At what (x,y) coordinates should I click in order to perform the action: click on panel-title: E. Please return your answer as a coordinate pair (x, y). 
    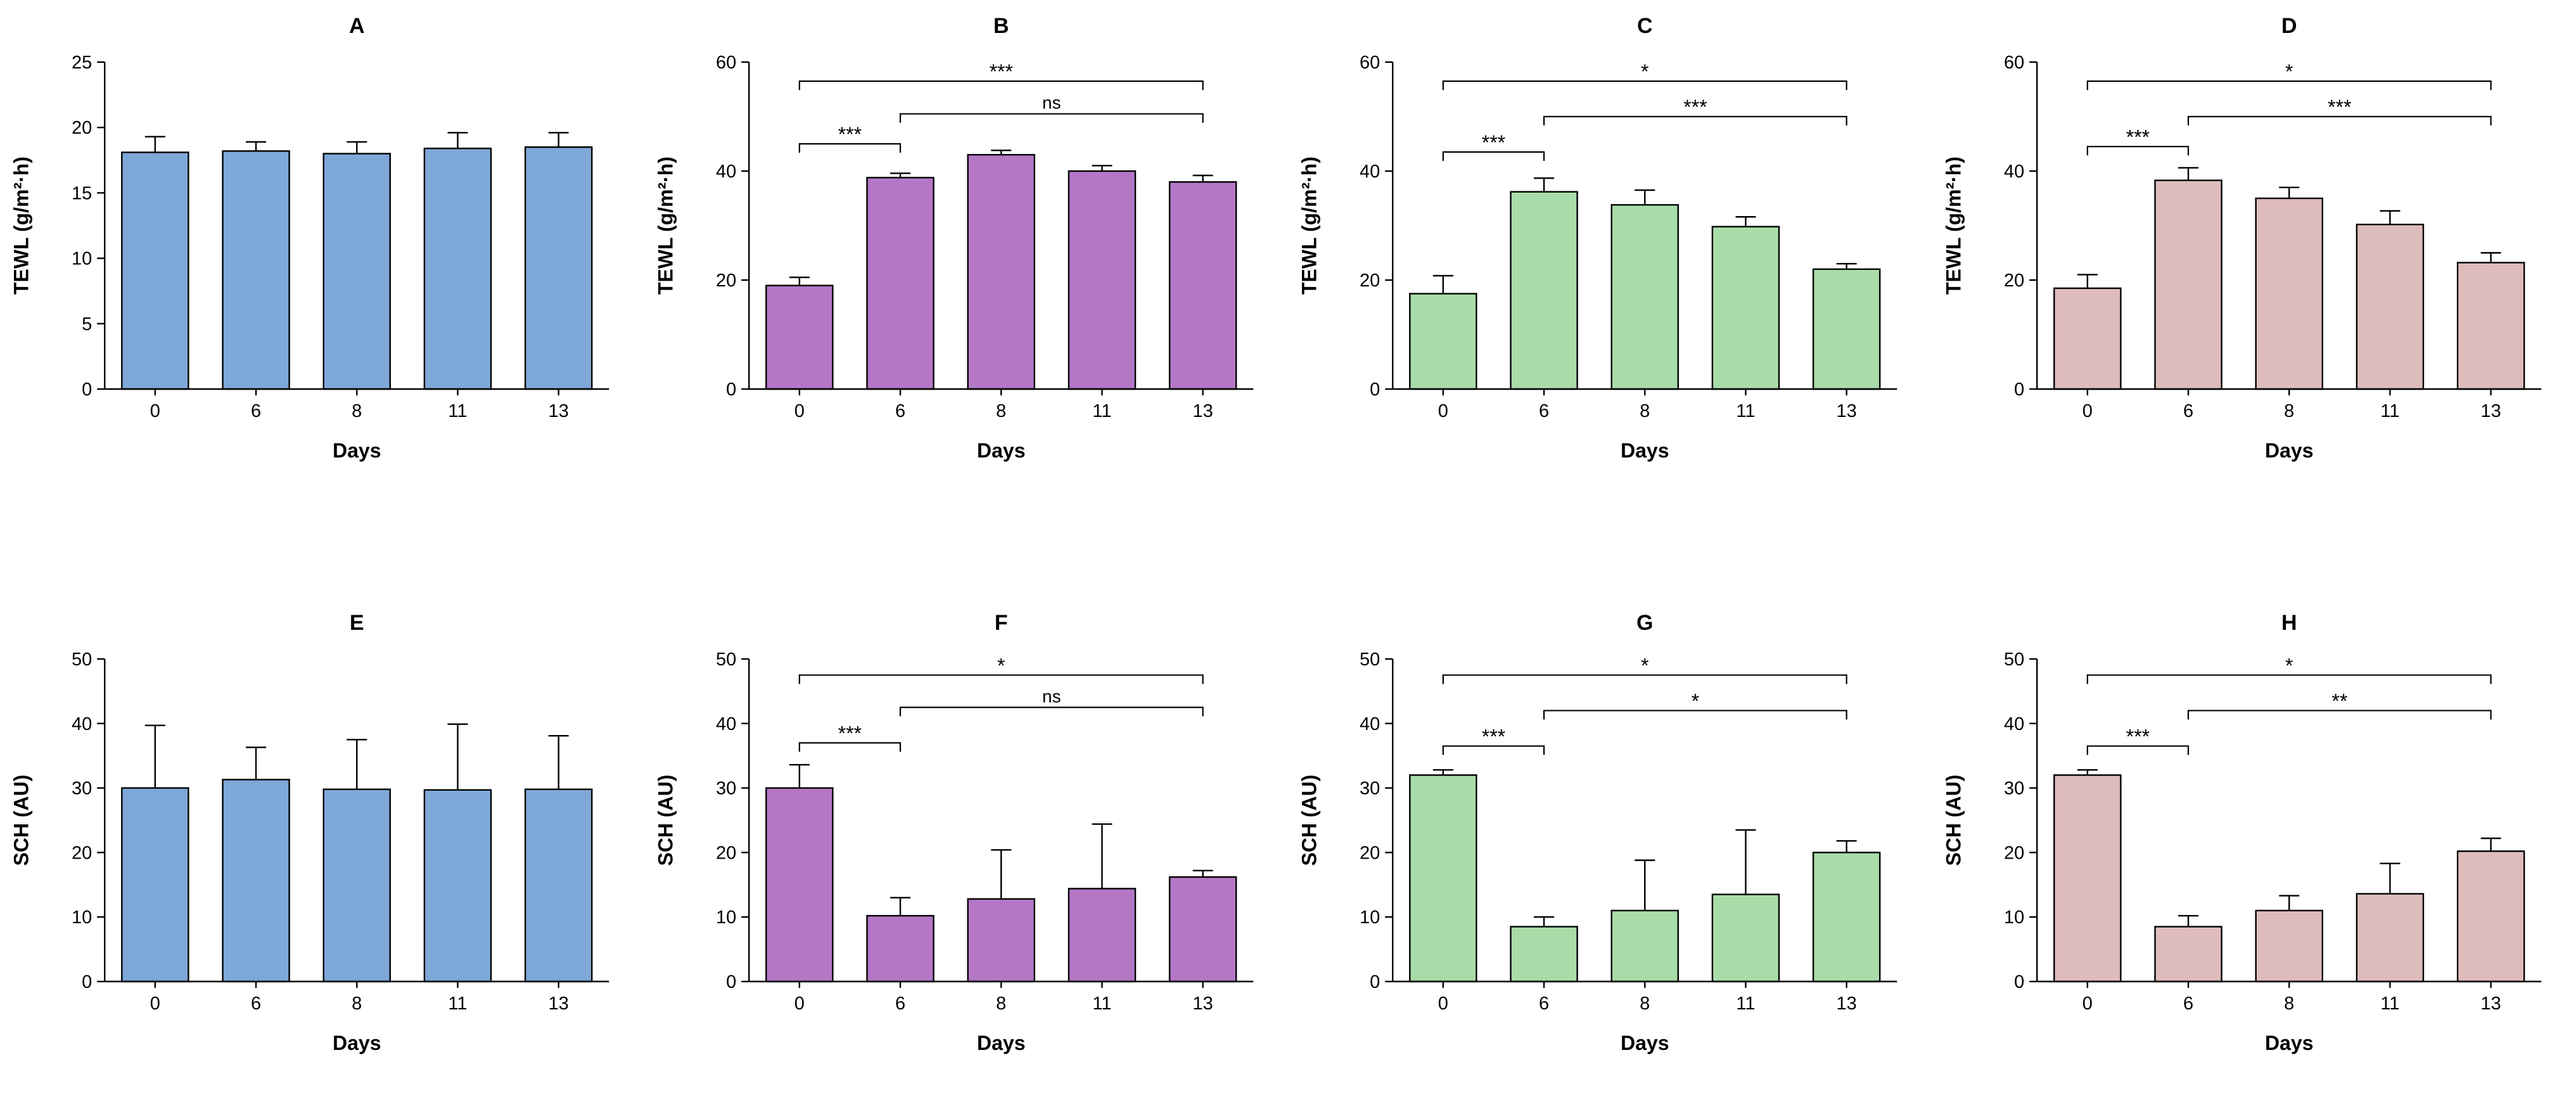
    Looking at the image, I should click on (357, 623).